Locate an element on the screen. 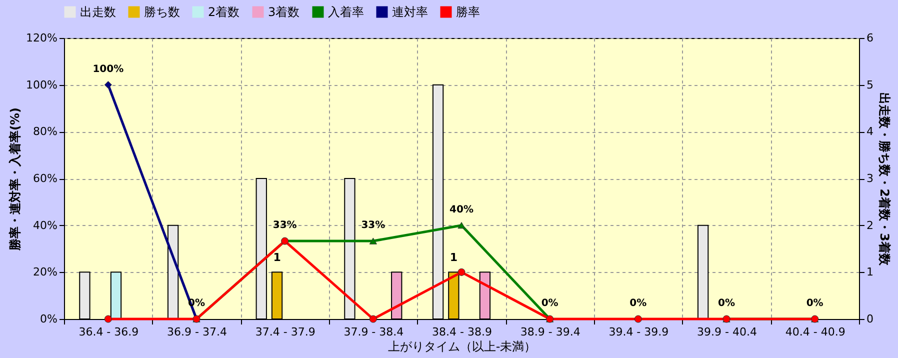  y-tick-label: 40% is located at coordinates (45, 225).